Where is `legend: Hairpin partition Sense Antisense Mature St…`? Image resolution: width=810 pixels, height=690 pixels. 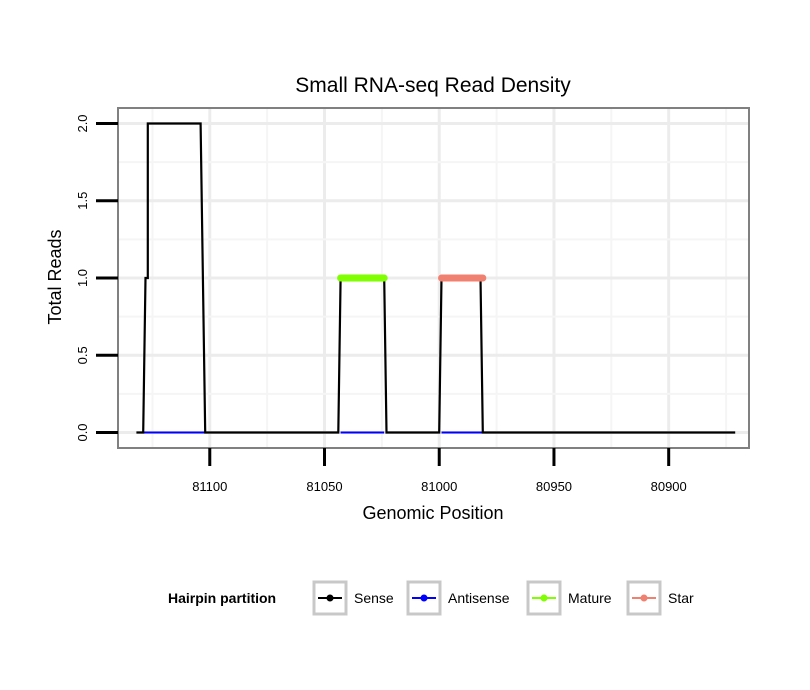
legend: Hairpin partition Sense Antisense Mature St… is located at coordinates (431, 598).